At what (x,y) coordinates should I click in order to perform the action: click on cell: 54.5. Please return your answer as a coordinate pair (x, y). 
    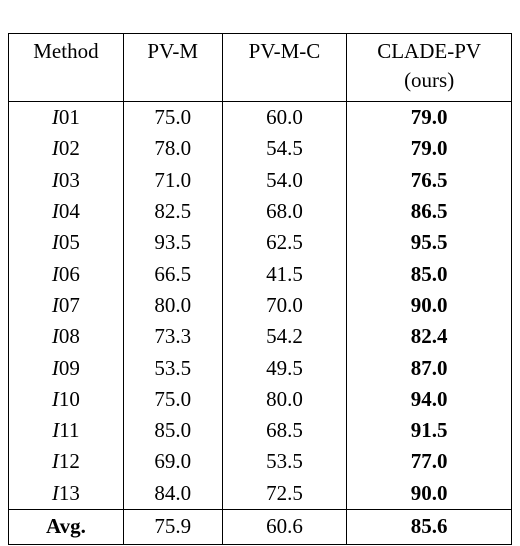
    Looking at the image, I should click on (284, 149).